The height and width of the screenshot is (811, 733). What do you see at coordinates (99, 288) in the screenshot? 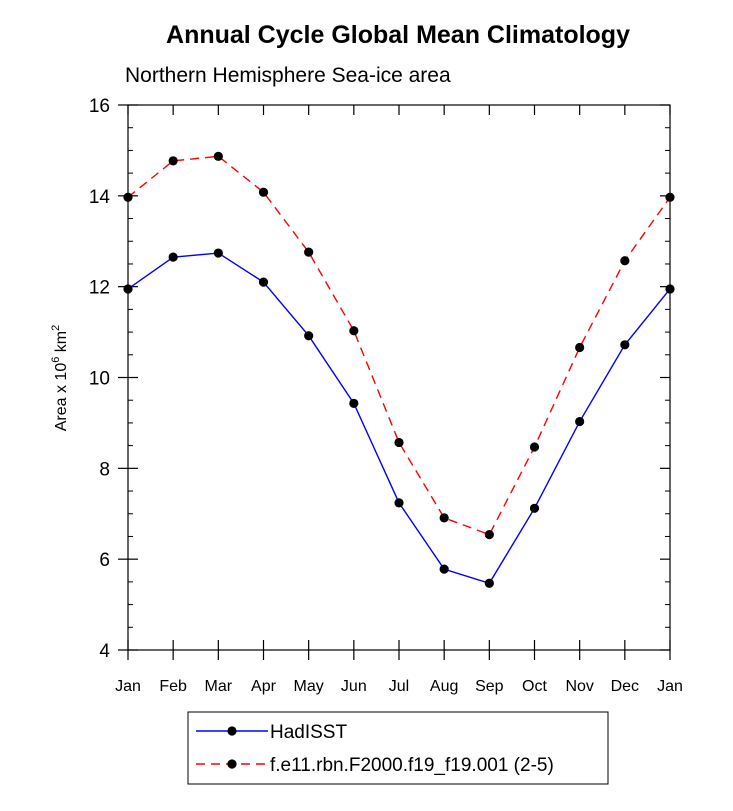
I see `y-tick-label: 12` at bounding box center [99, 288].